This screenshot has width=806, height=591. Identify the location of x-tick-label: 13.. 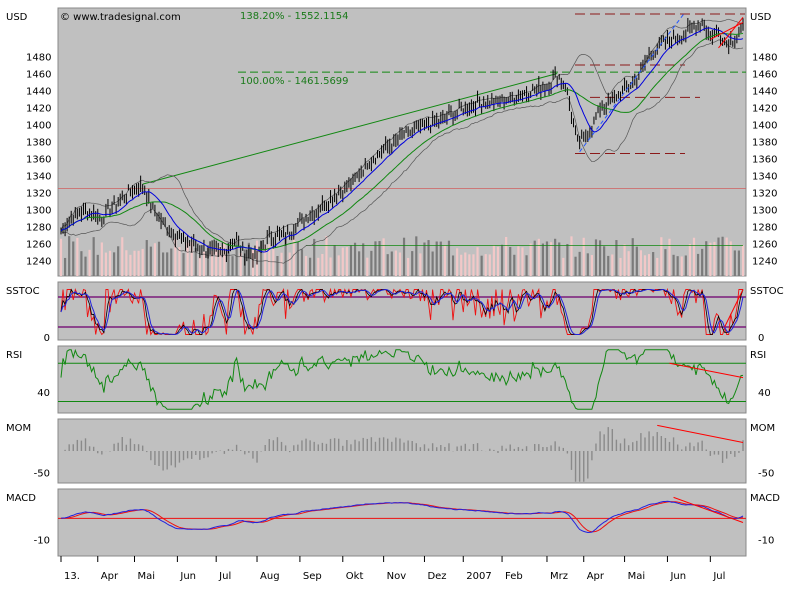
(72, 576).